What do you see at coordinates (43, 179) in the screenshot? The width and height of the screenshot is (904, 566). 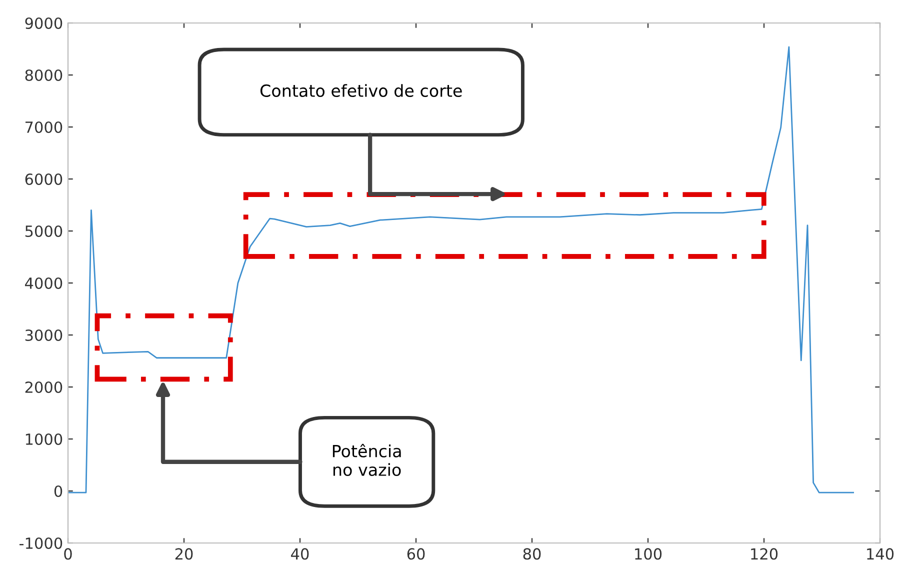 I see `y-tick-label: 6000` at bounding box center [43, 179].